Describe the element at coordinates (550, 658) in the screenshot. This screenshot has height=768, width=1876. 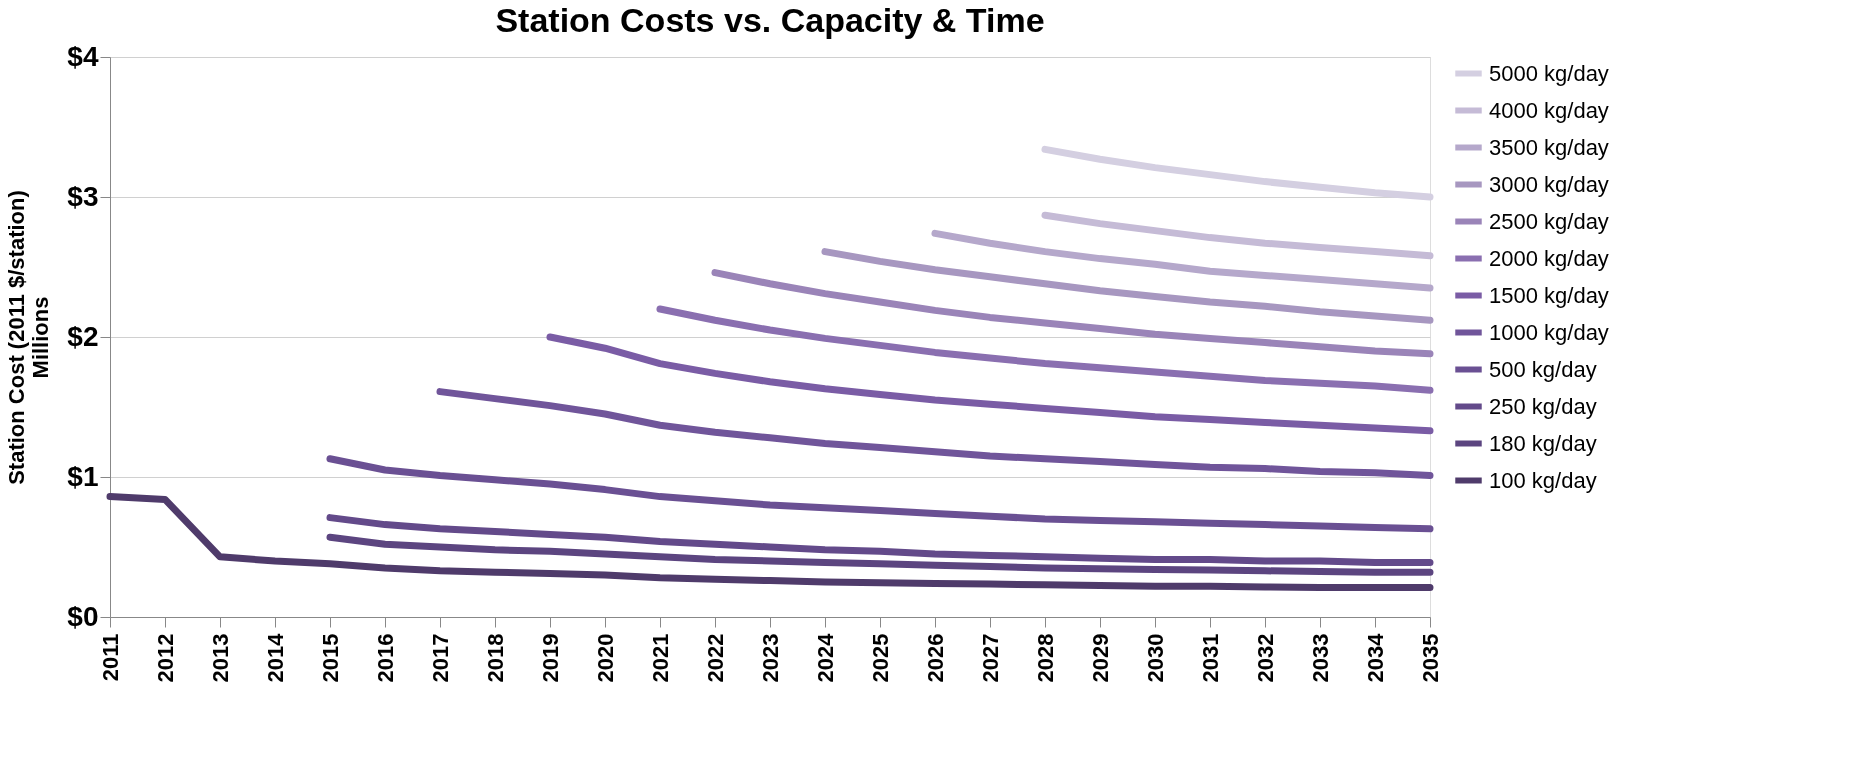
I see `x-tick-label: 2019` at that location.